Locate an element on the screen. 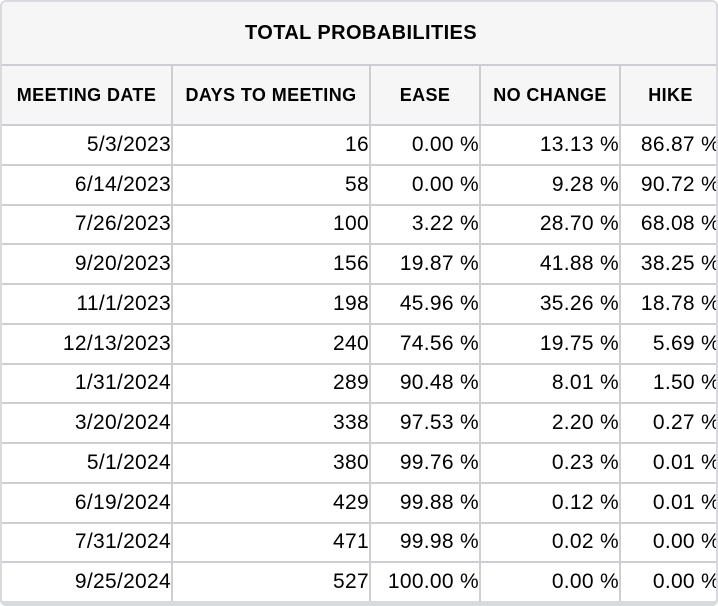  cell-no-change: 35.26 % is located at coordinates (550, 304).